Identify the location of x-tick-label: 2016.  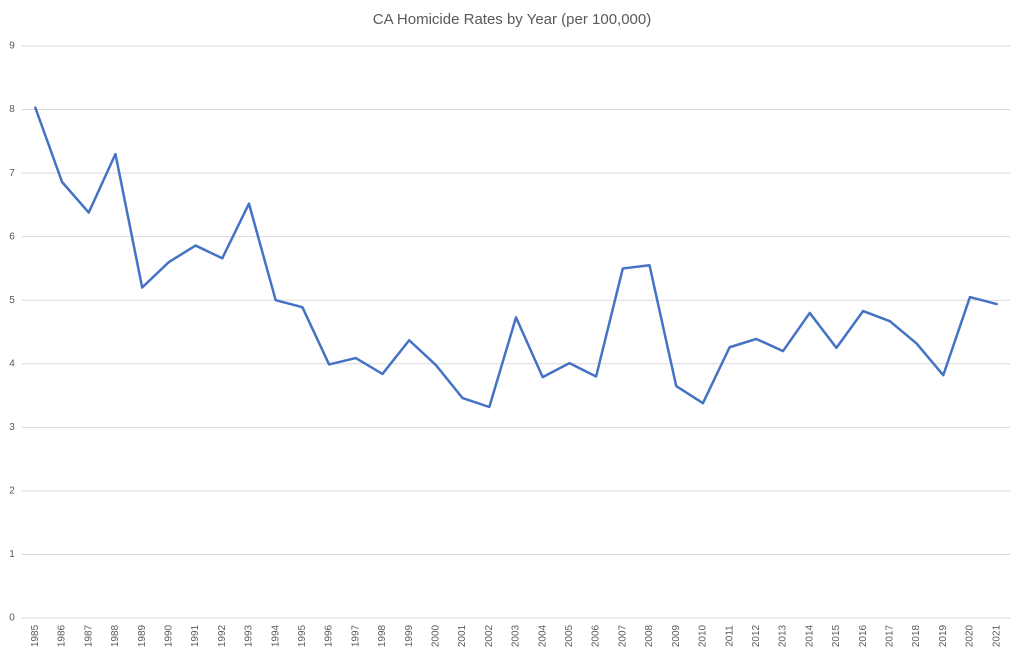
(863, 635).